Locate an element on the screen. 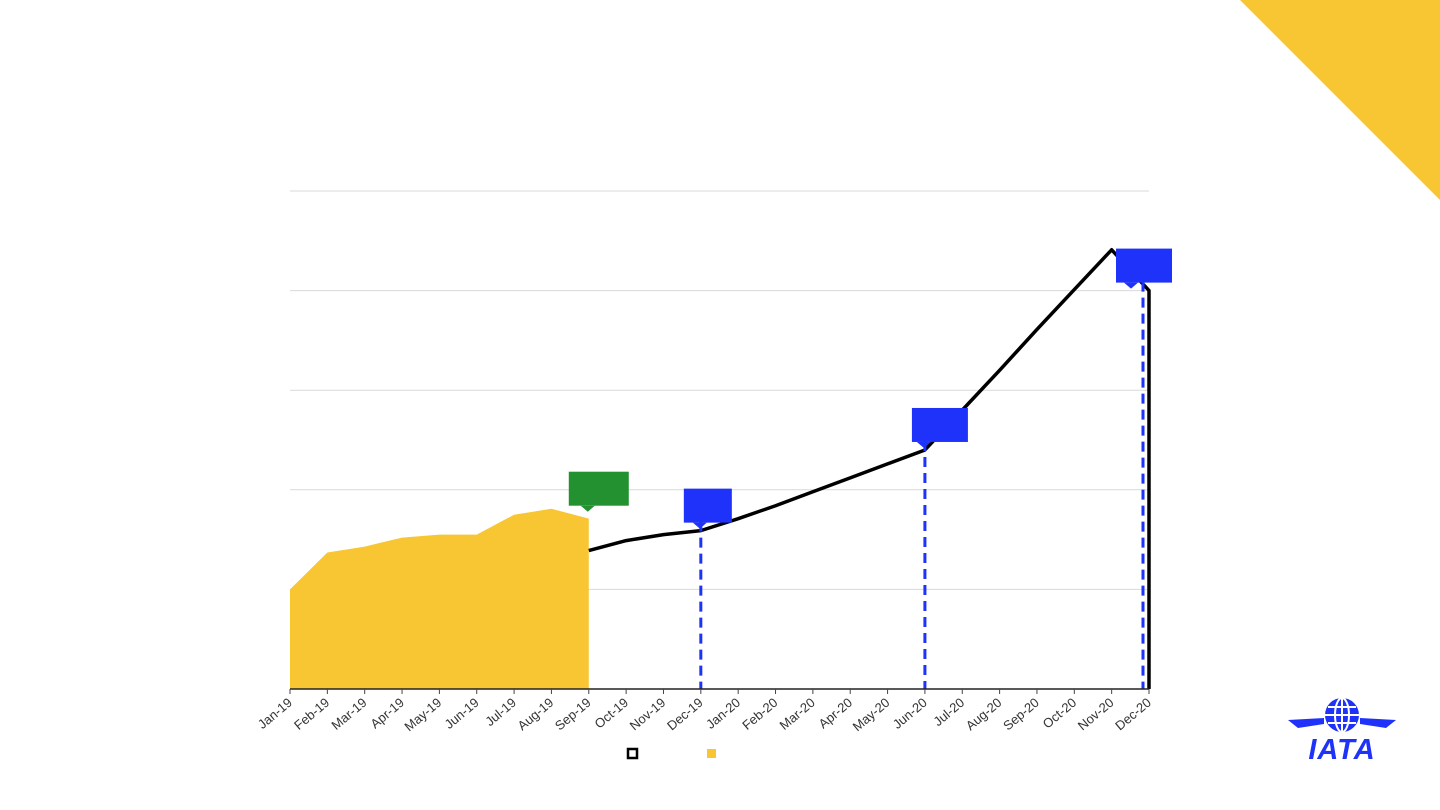 This screenshot has width=1440, height=810. x-tick-label: May-19 is located at coordinates (422, 714).